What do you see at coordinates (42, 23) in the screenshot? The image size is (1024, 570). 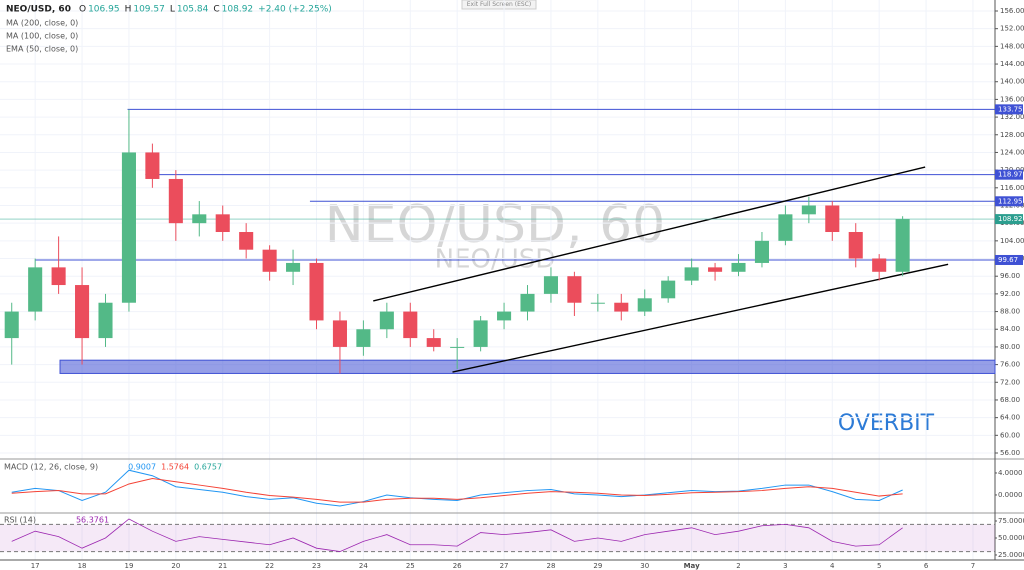 I see `study-label: MA (200, close, 0)` at bounding box center [42, 23].